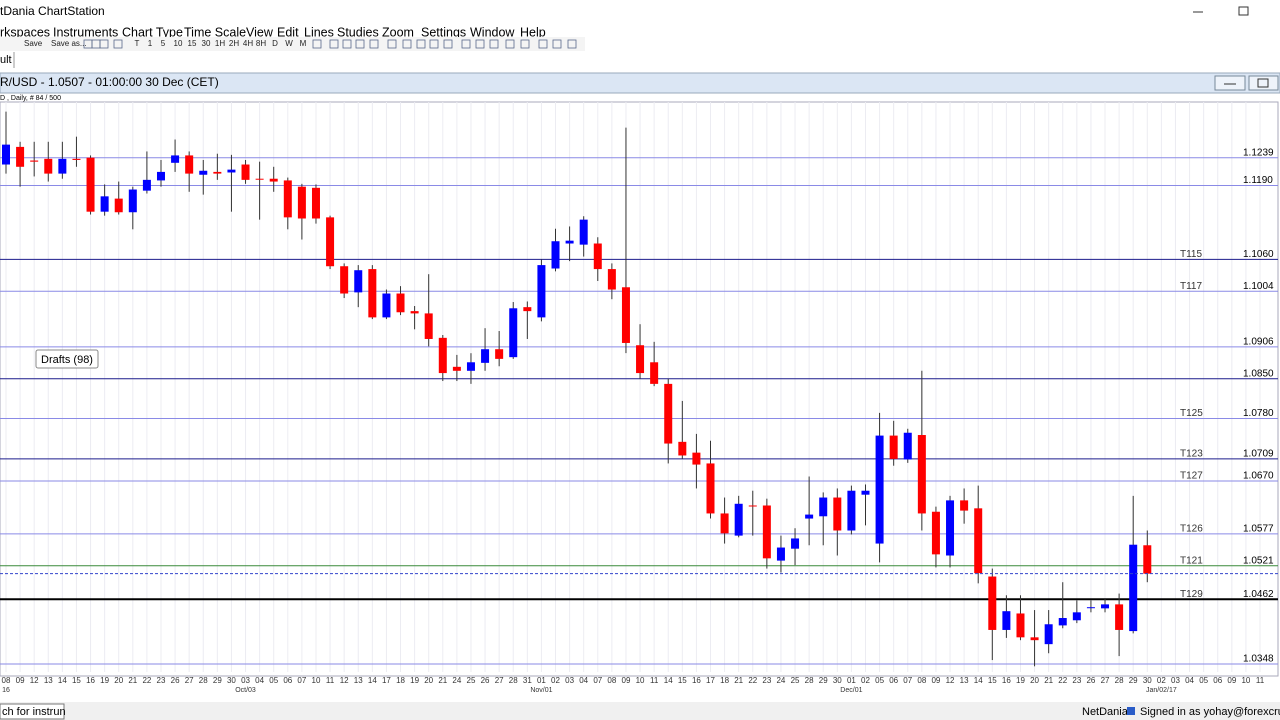 The height and width of the screenshot is (720, 1280). Describe the element at coordinates (1258, 413) in the screenshot. I see `level-label: 1.0780` at that location.